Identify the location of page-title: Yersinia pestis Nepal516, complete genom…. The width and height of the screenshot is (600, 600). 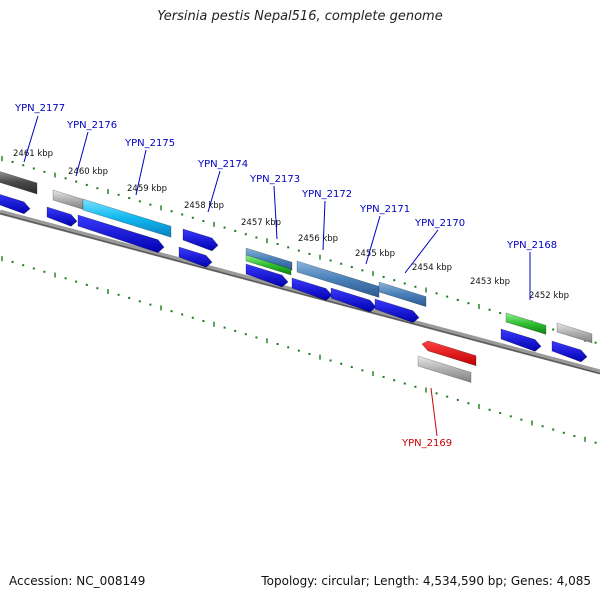
(300, 16).